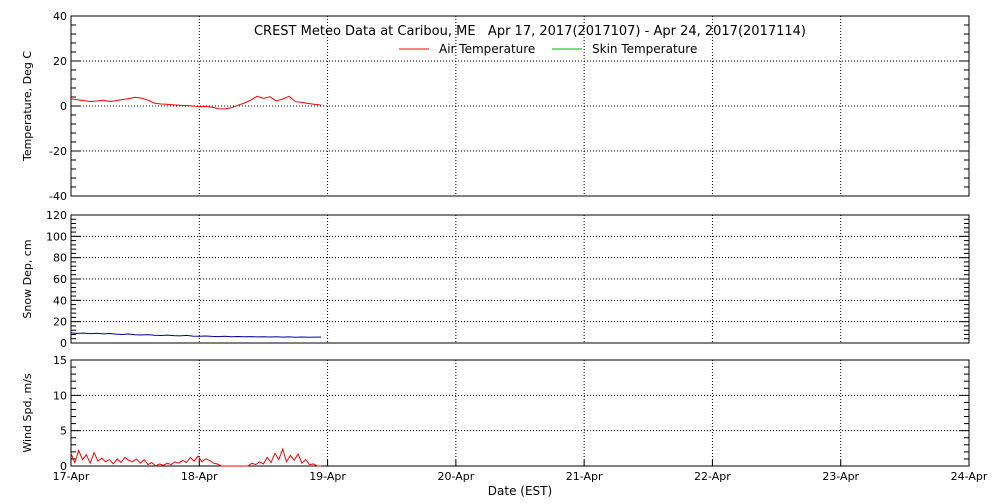  I want to click on y-tick-label: 80, so click(60, 258).